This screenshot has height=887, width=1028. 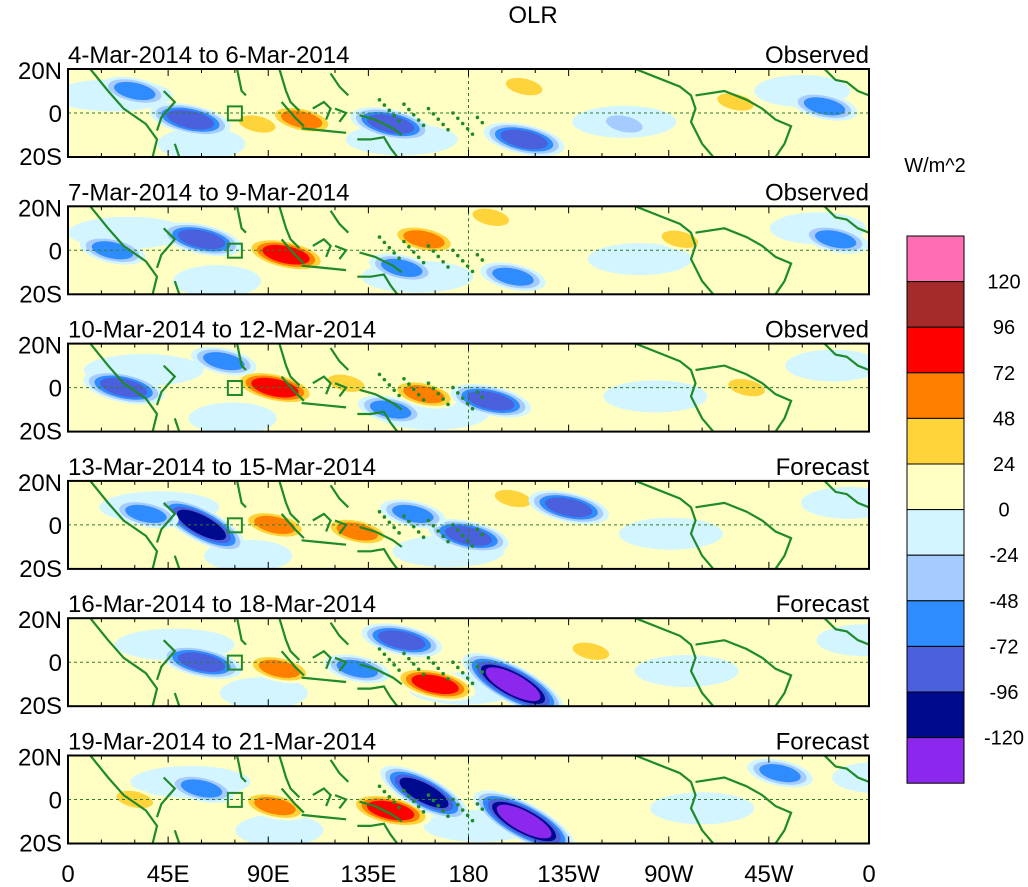 I want to click on colorbar-label: 72, so click(x=1004, y=374).